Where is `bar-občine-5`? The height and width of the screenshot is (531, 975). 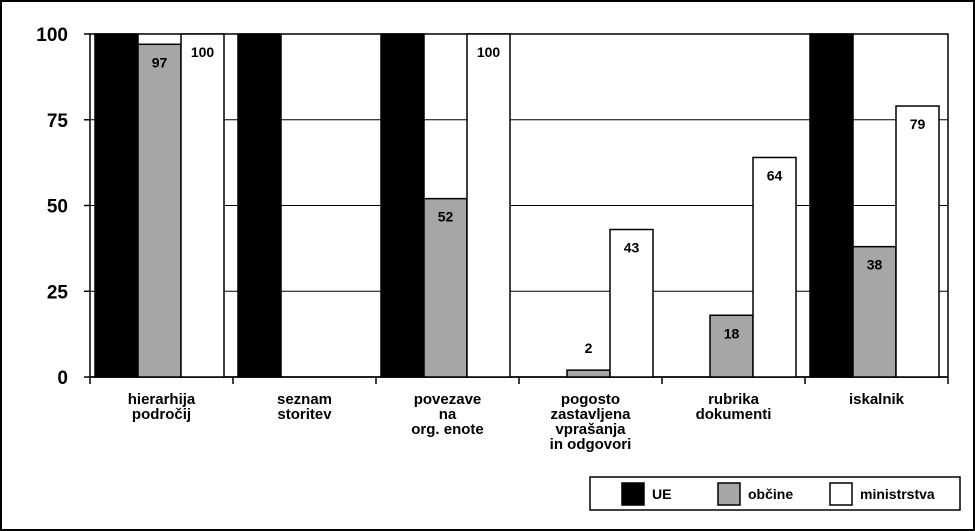 bar-občine-5 is located at coordinates (874, 311).